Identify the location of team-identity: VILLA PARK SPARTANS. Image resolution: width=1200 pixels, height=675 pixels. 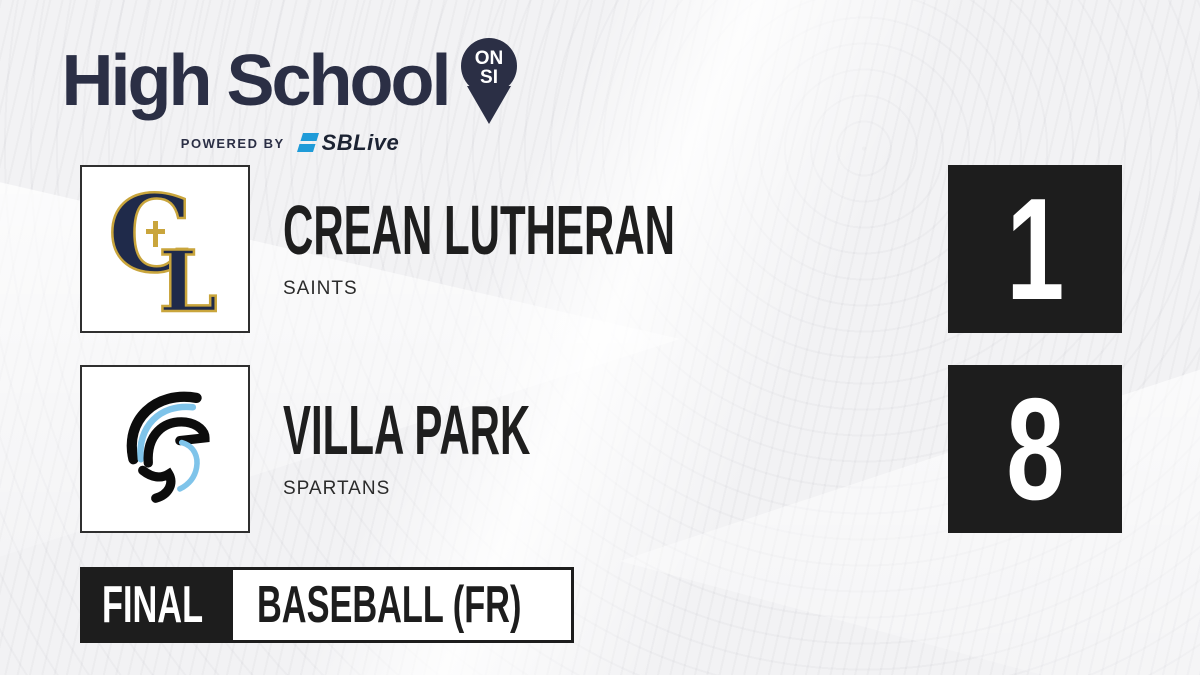
(489, 449).